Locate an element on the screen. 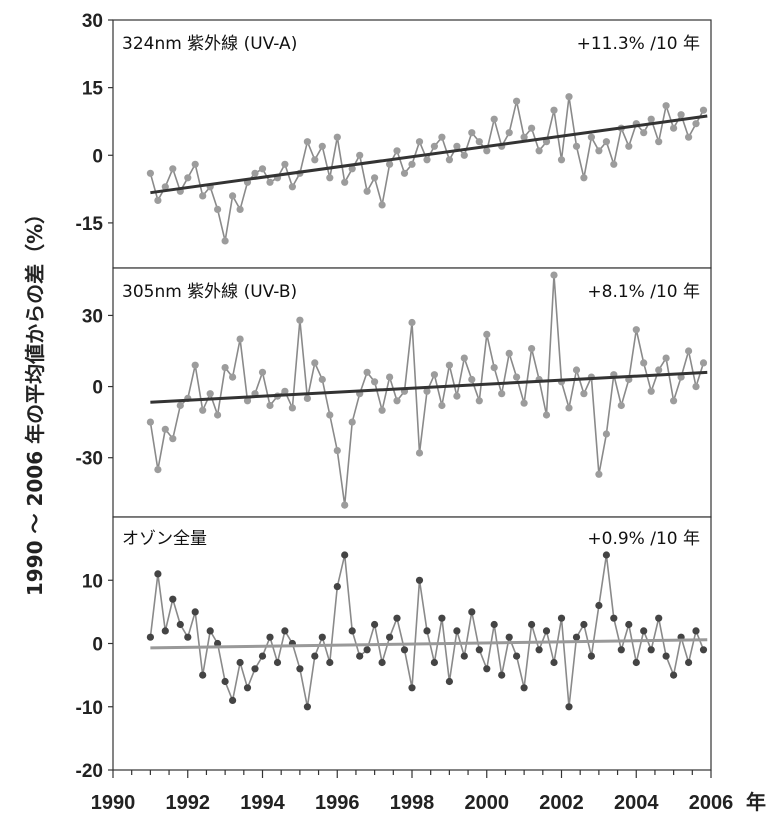 The image size is (771, 819). y-tick-label: 15 is located at coordinates (93, 89).